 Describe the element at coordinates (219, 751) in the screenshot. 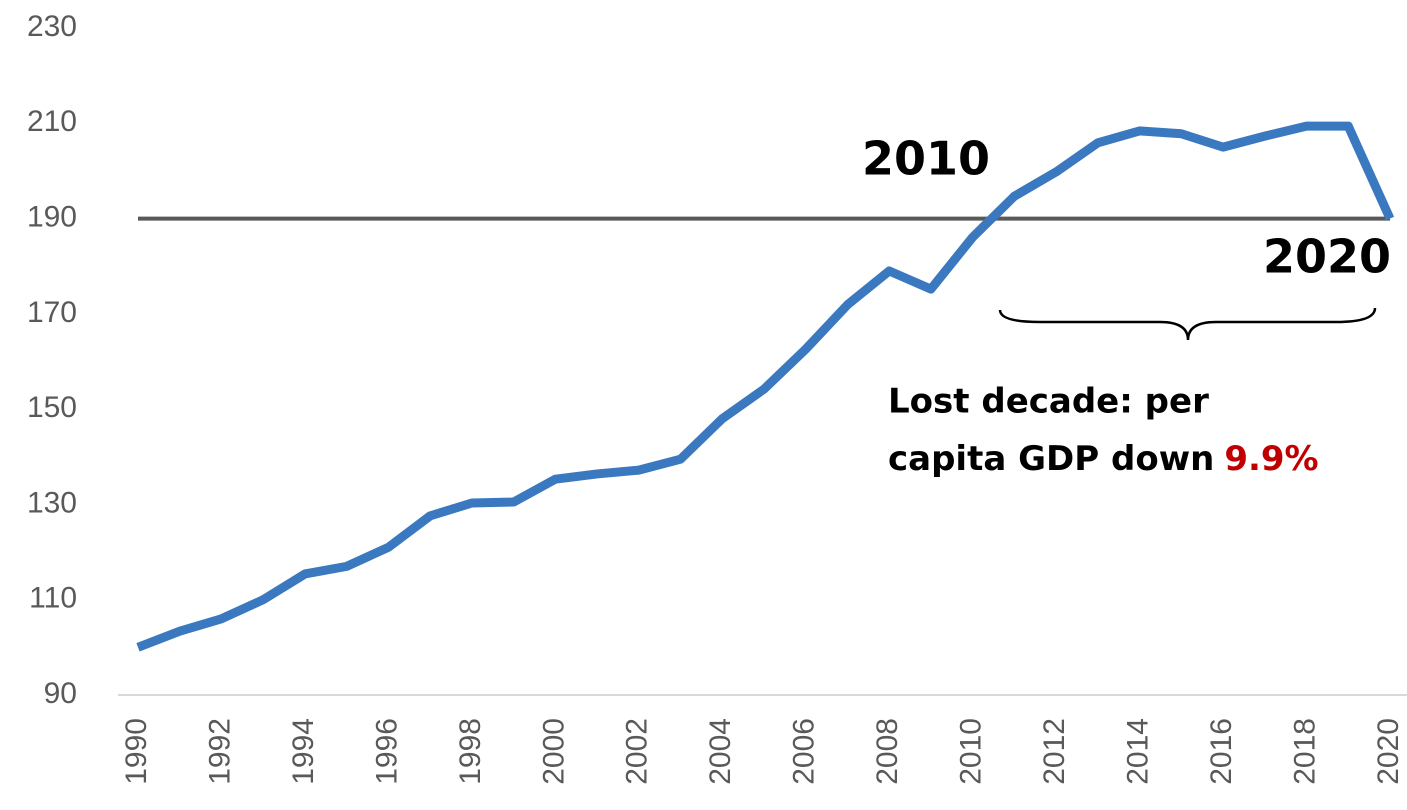

I see `x-tick-label: 1992` at that location.